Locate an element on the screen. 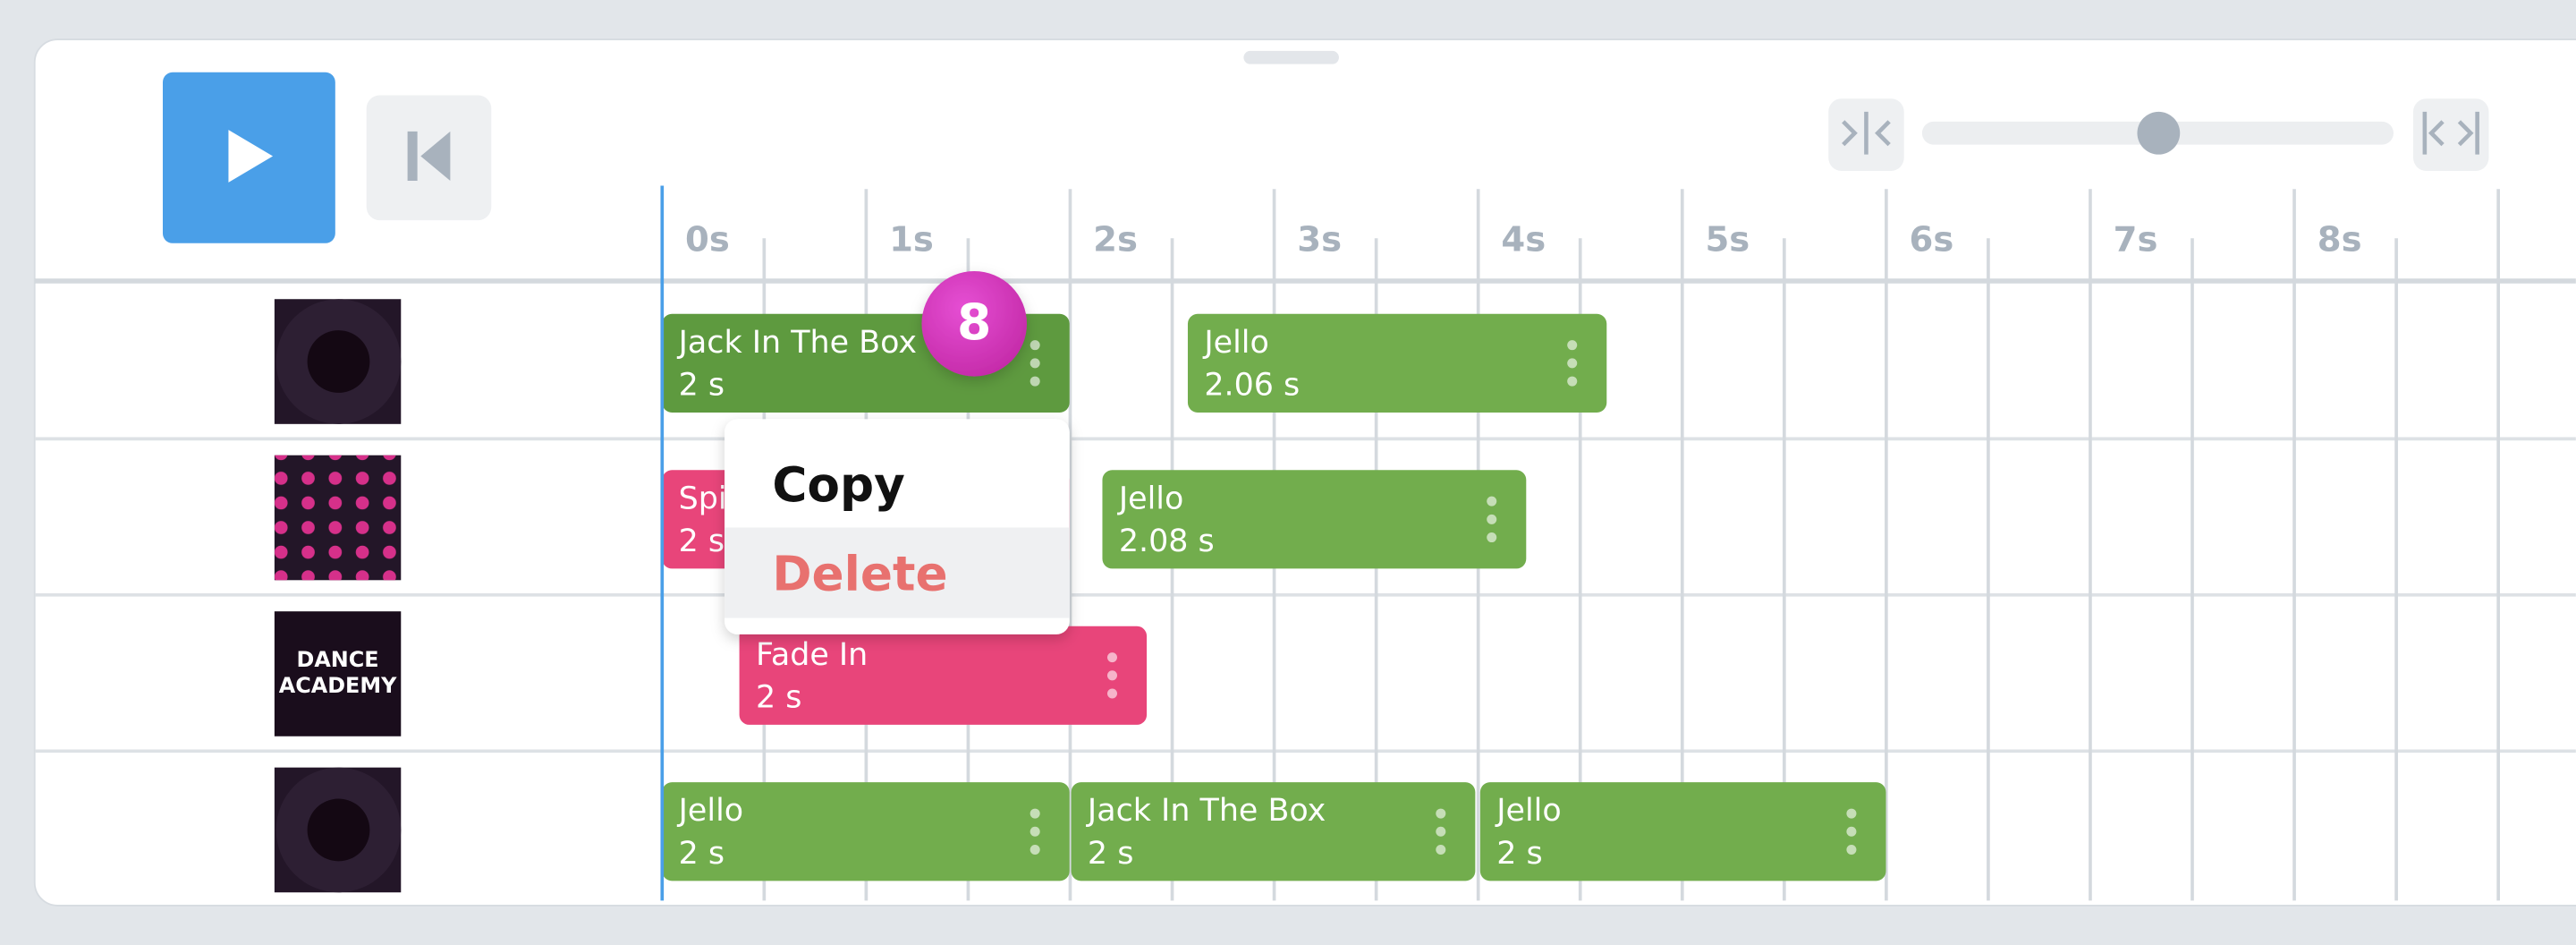  tick-label: 4s is located at coordinates (1523, 240).